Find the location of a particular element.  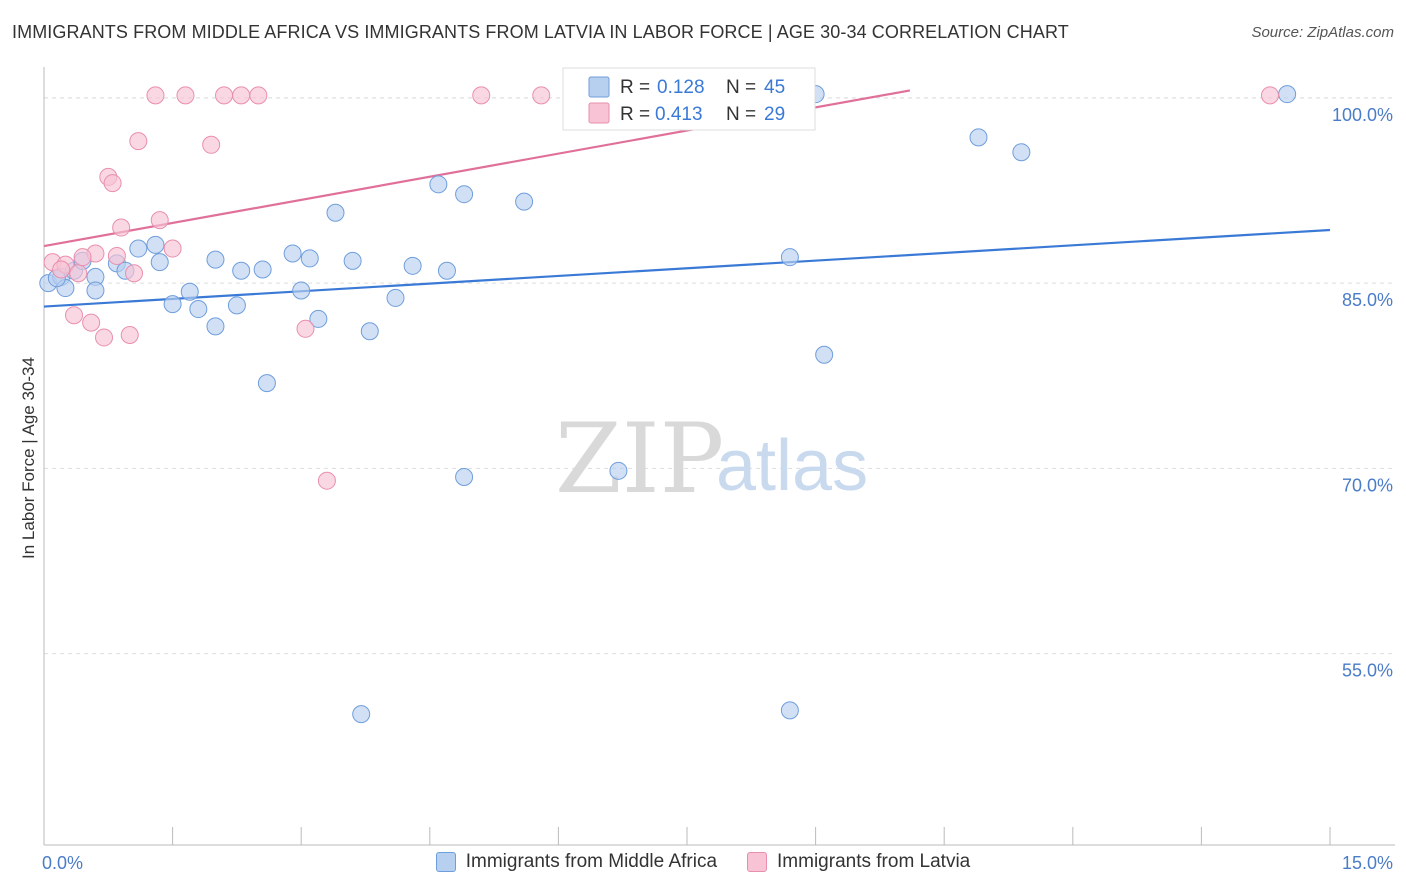

legend-n-label-pink: N = is located at coordinates (741, 114).